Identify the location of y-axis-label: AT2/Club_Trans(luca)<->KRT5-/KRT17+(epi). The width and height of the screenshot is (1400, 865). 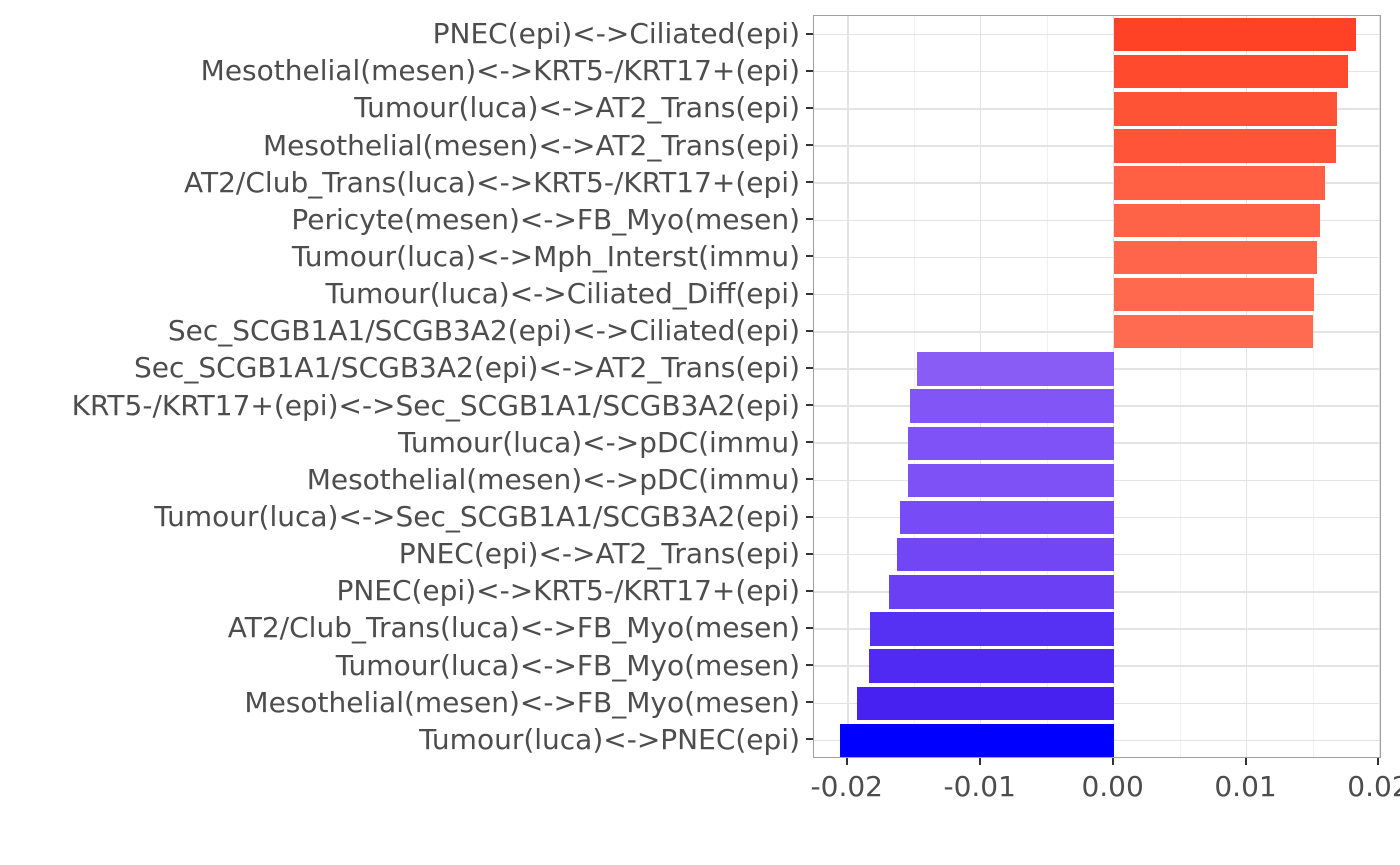
(492, 182).